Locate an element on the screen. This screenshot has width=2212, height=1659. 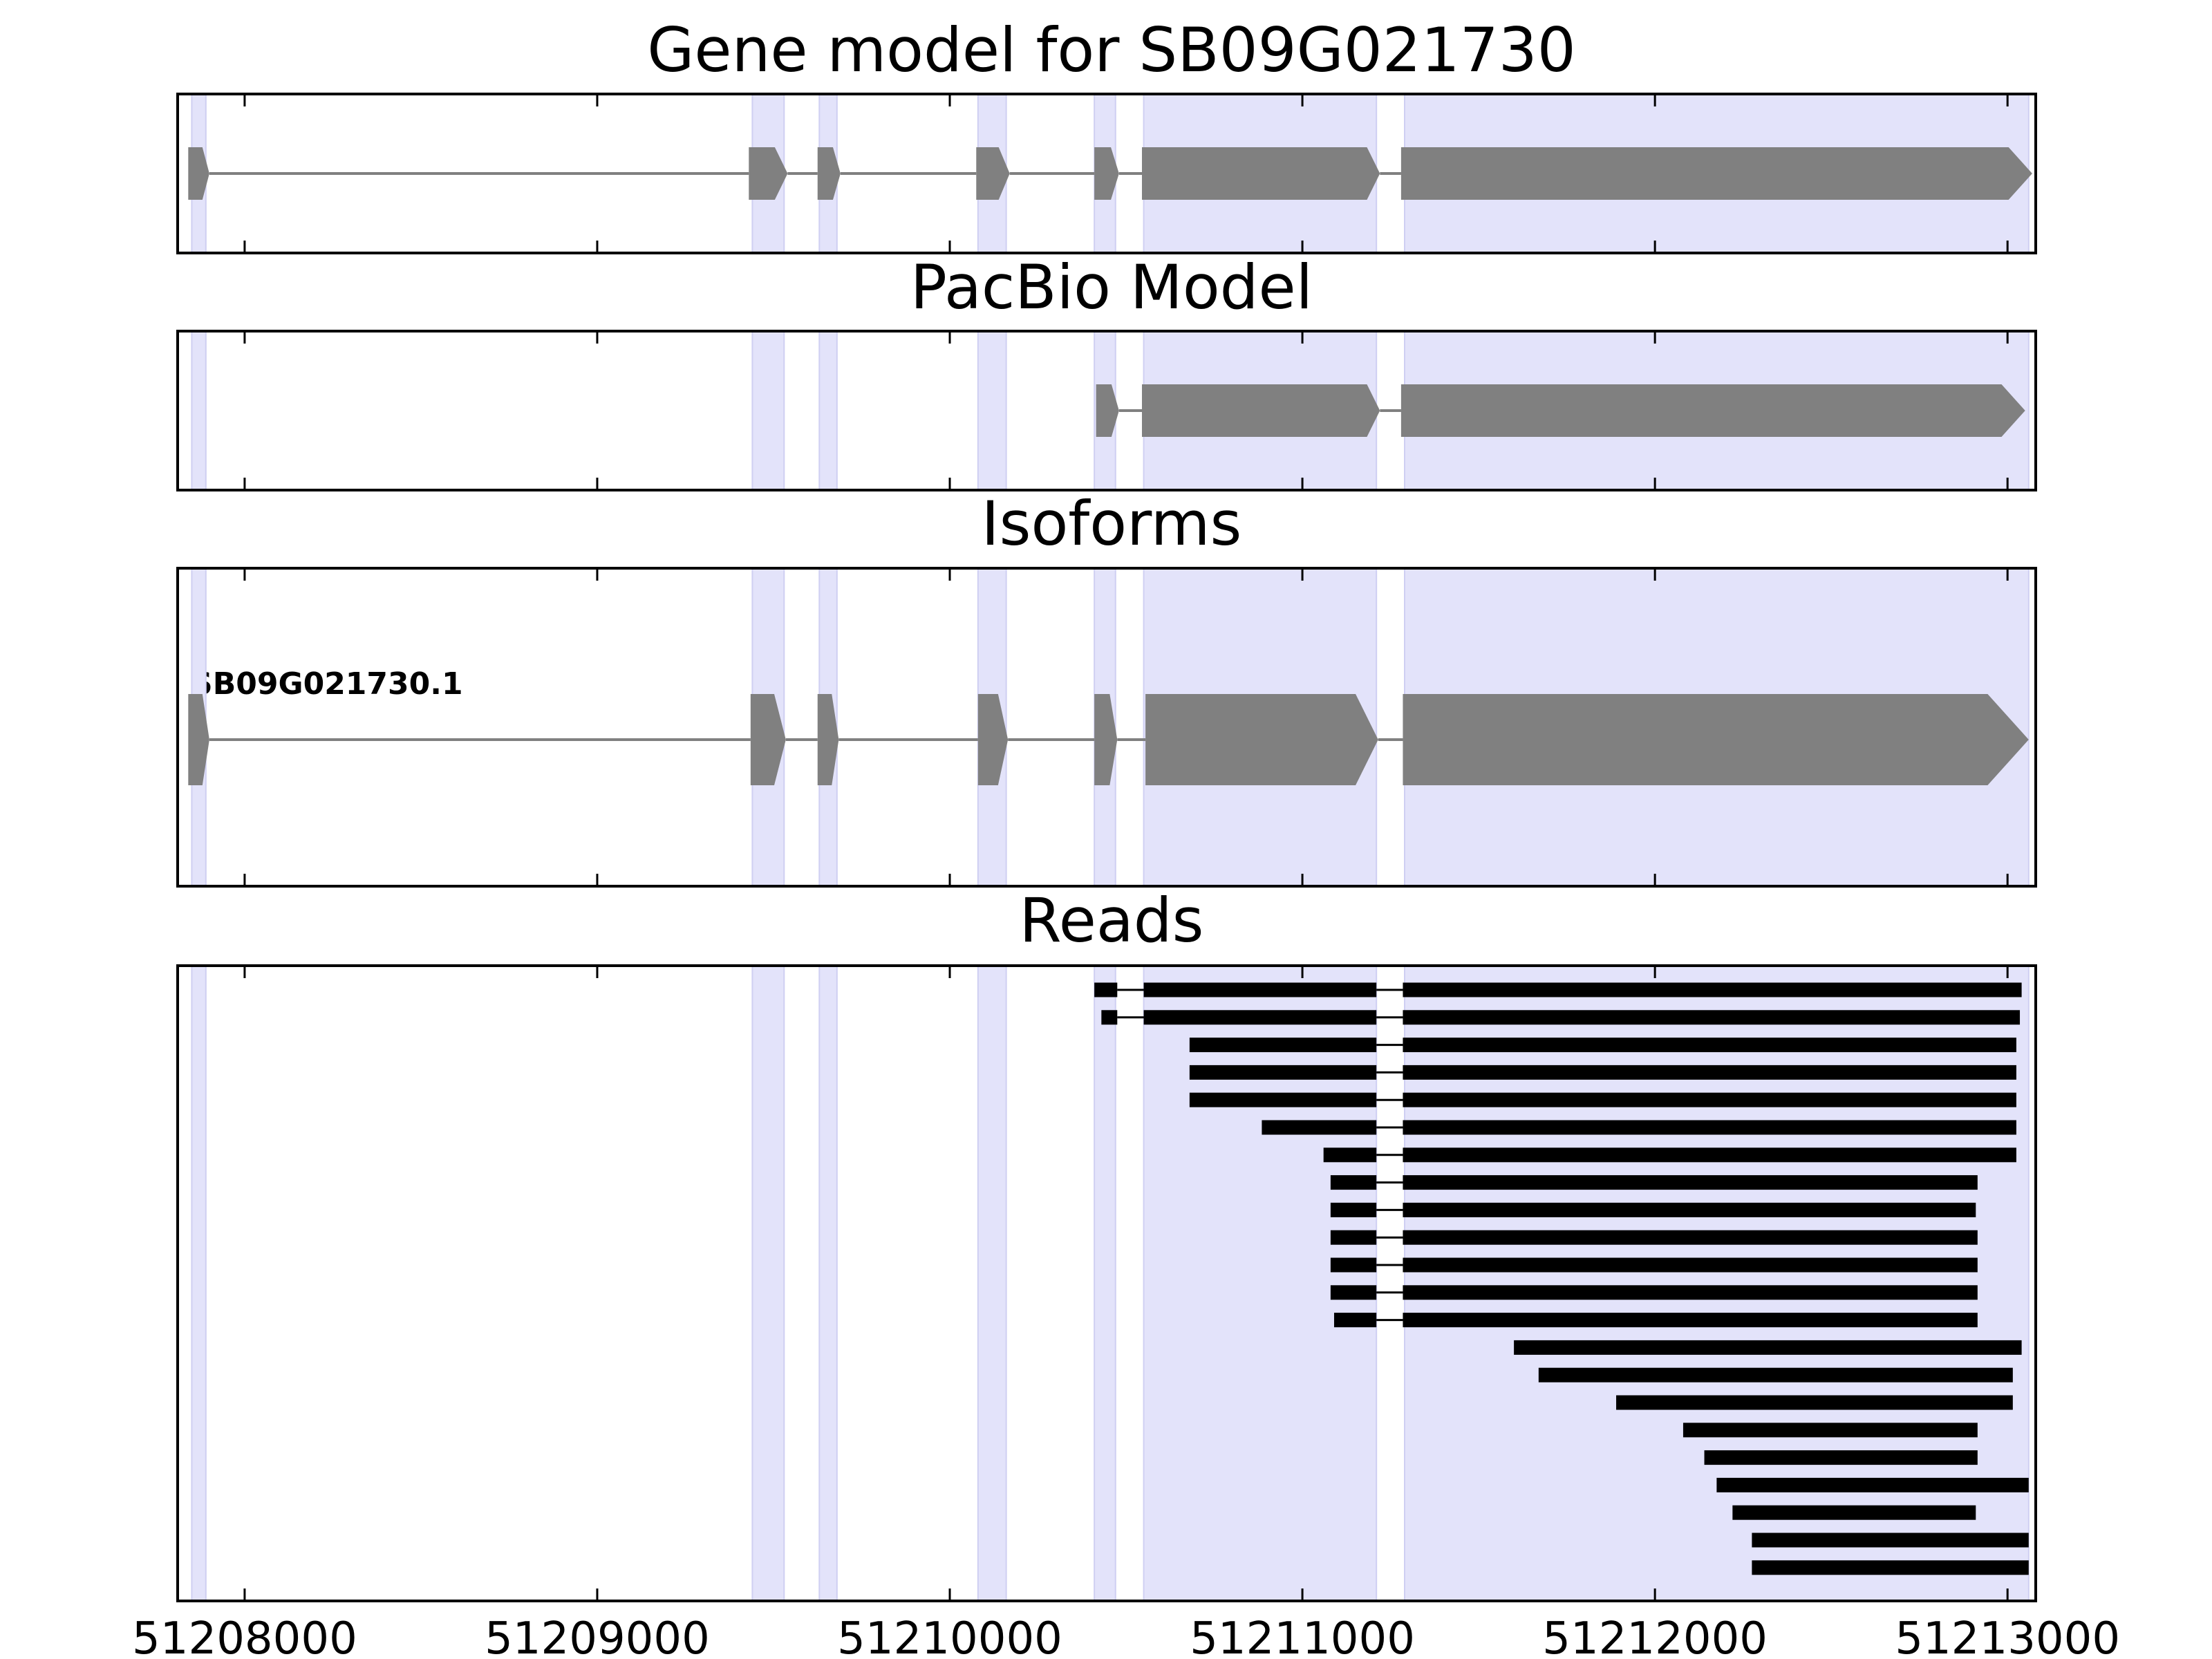
plot-gene-model is located at coordinates (1106, 174).